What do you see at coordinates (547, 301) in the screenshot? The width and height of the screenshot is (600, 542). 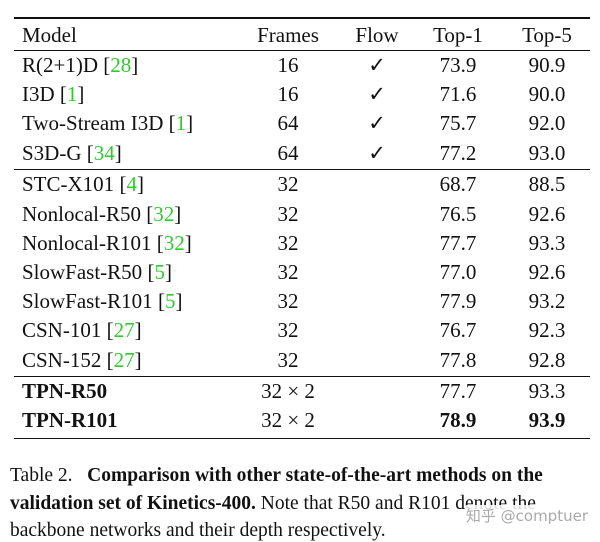 I see `top5-cell: 93.2` at bounding box center [547, 301].